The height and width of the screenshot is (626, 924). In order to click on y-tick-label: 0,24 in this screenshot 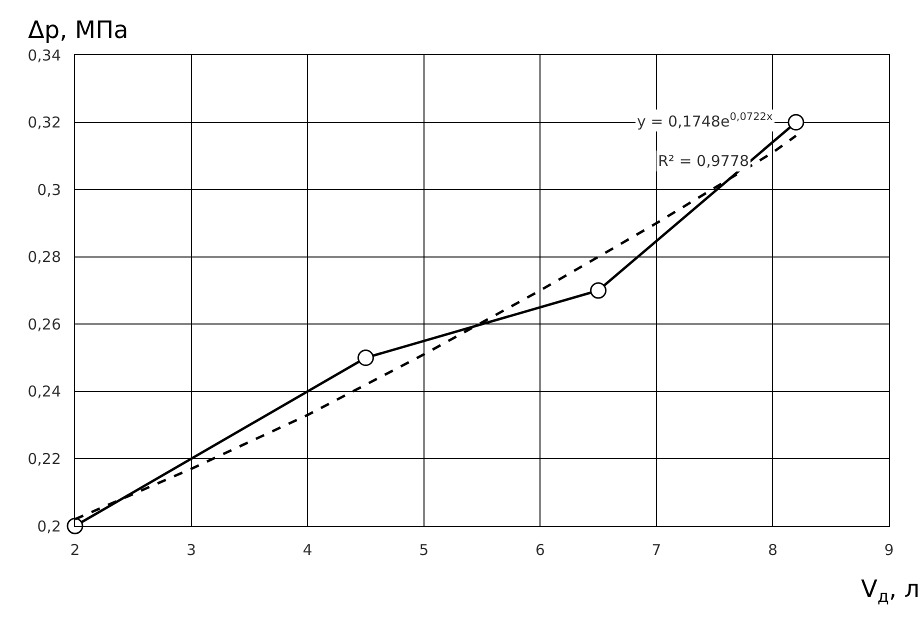, I will do `click(44, 391)`.